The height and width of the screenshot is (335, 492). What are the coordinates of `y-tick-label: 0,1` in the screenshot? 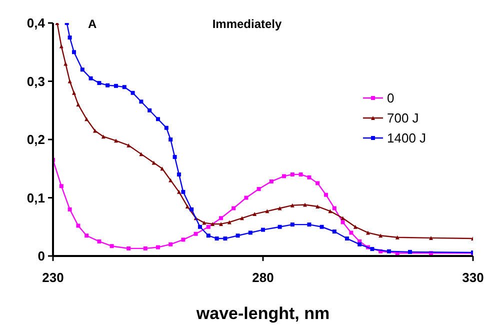 It's located at (35, 198).